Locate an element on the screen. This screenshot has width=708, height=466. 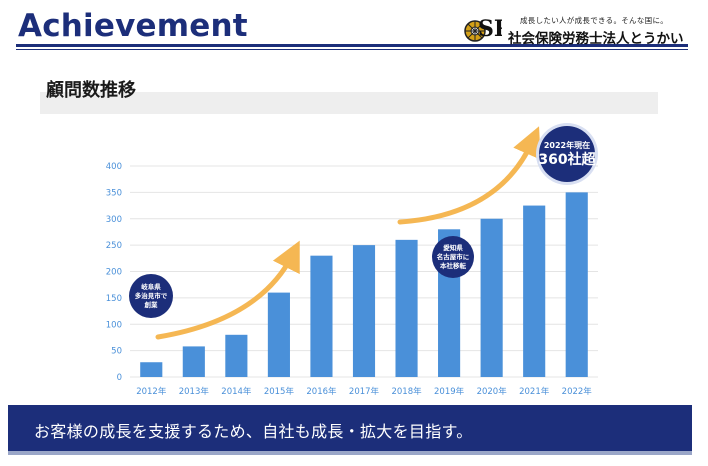
bar-2021年 is located at coordinates (534, 291).